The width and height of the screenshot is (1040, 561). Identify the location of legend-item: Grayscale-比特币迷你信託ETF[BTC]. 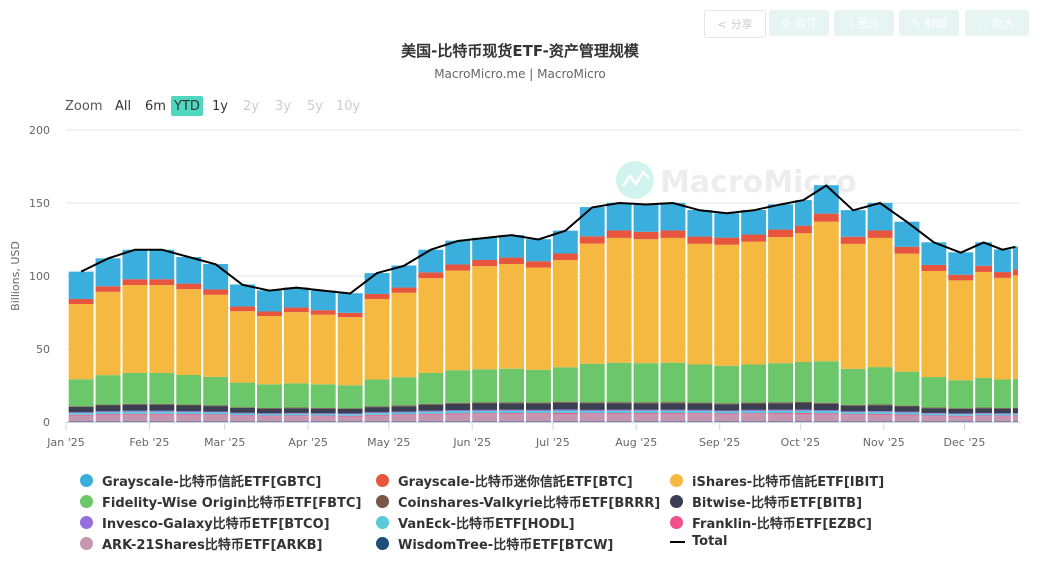
(504, 480).